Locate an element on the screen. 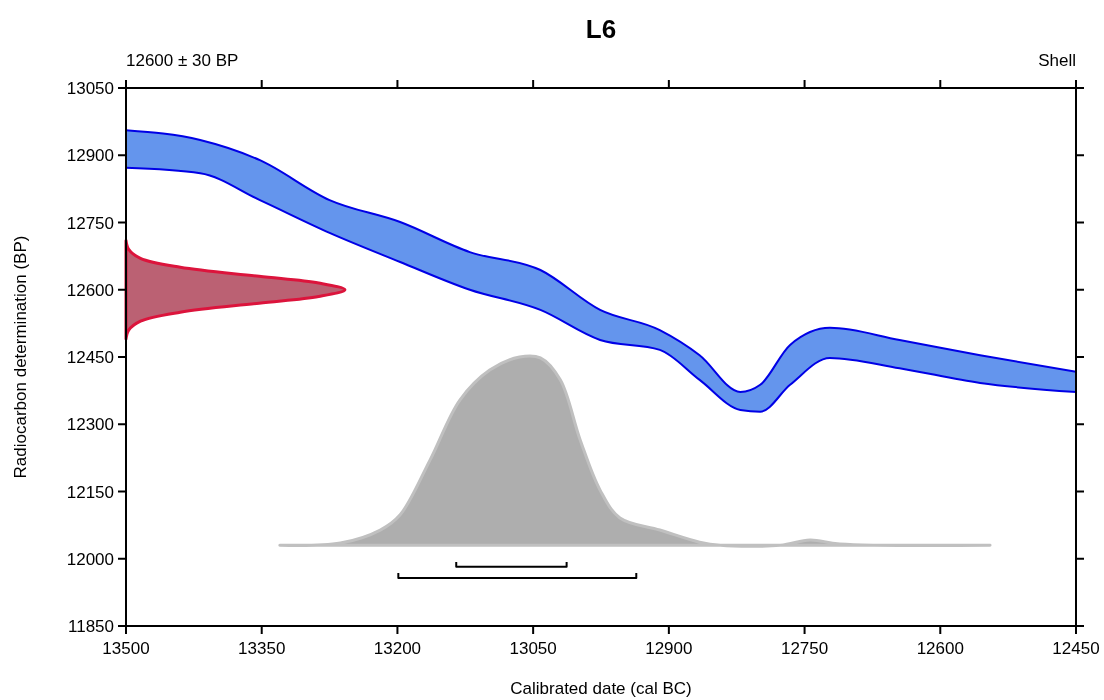 Image resolution: width=1104 pixels, height=700 pixels. x-tick-label: 13050 is located at coordinates (533, 648).